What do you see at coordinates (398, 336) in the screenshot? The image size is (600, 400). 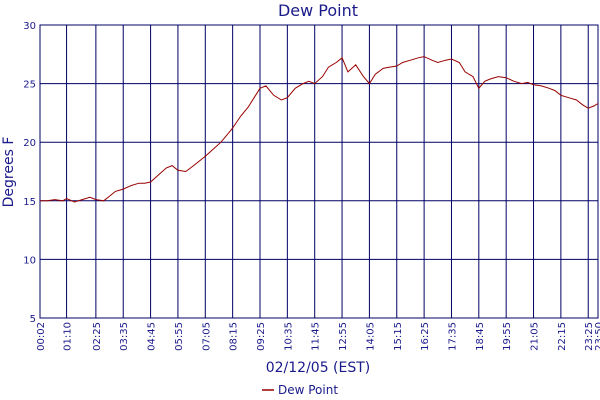 I see `x-tick-label: 15:15` at bounding box center [398, 336].